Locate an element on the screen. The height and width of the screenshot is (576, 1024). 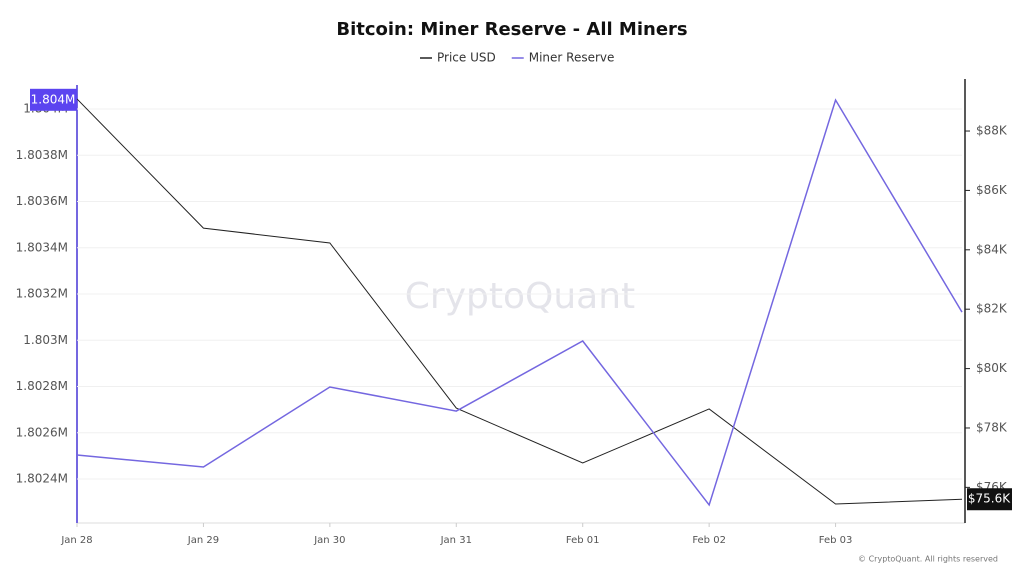
y-tick-label: 1.8032M is located at coordinates (42, 294).